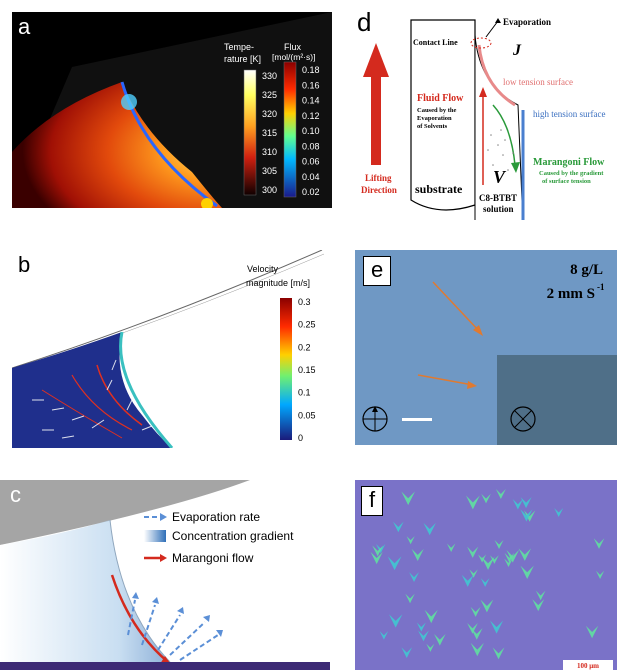 The height and width of the screenshot is (670, 617). I want to click on low-tension-label: low tension surface, so click(538, 82).